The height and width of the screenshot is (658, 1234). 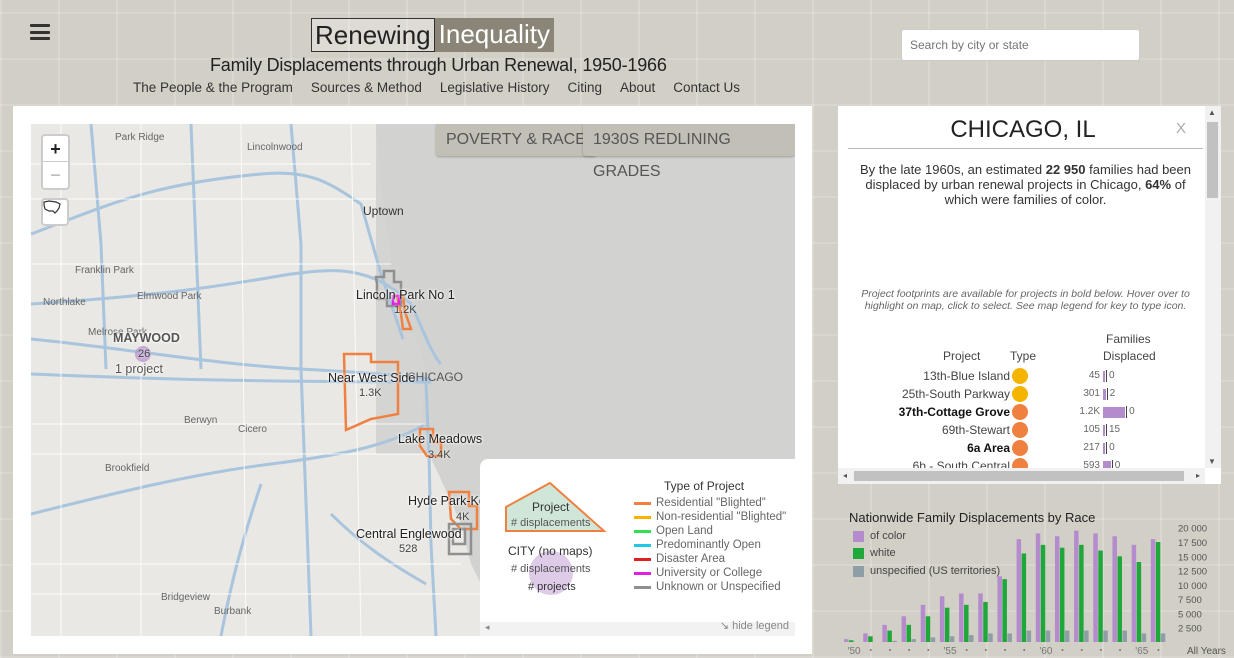 I want to click on project-label: Hyde Park-Ke, so click(x=447, y=501).